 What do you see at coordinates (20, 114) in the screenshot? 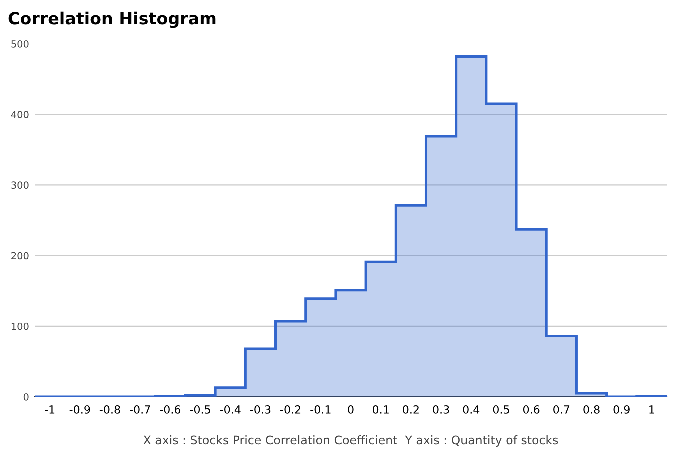
I see `y-tick-label: 400` at bounding box center [20, 114].